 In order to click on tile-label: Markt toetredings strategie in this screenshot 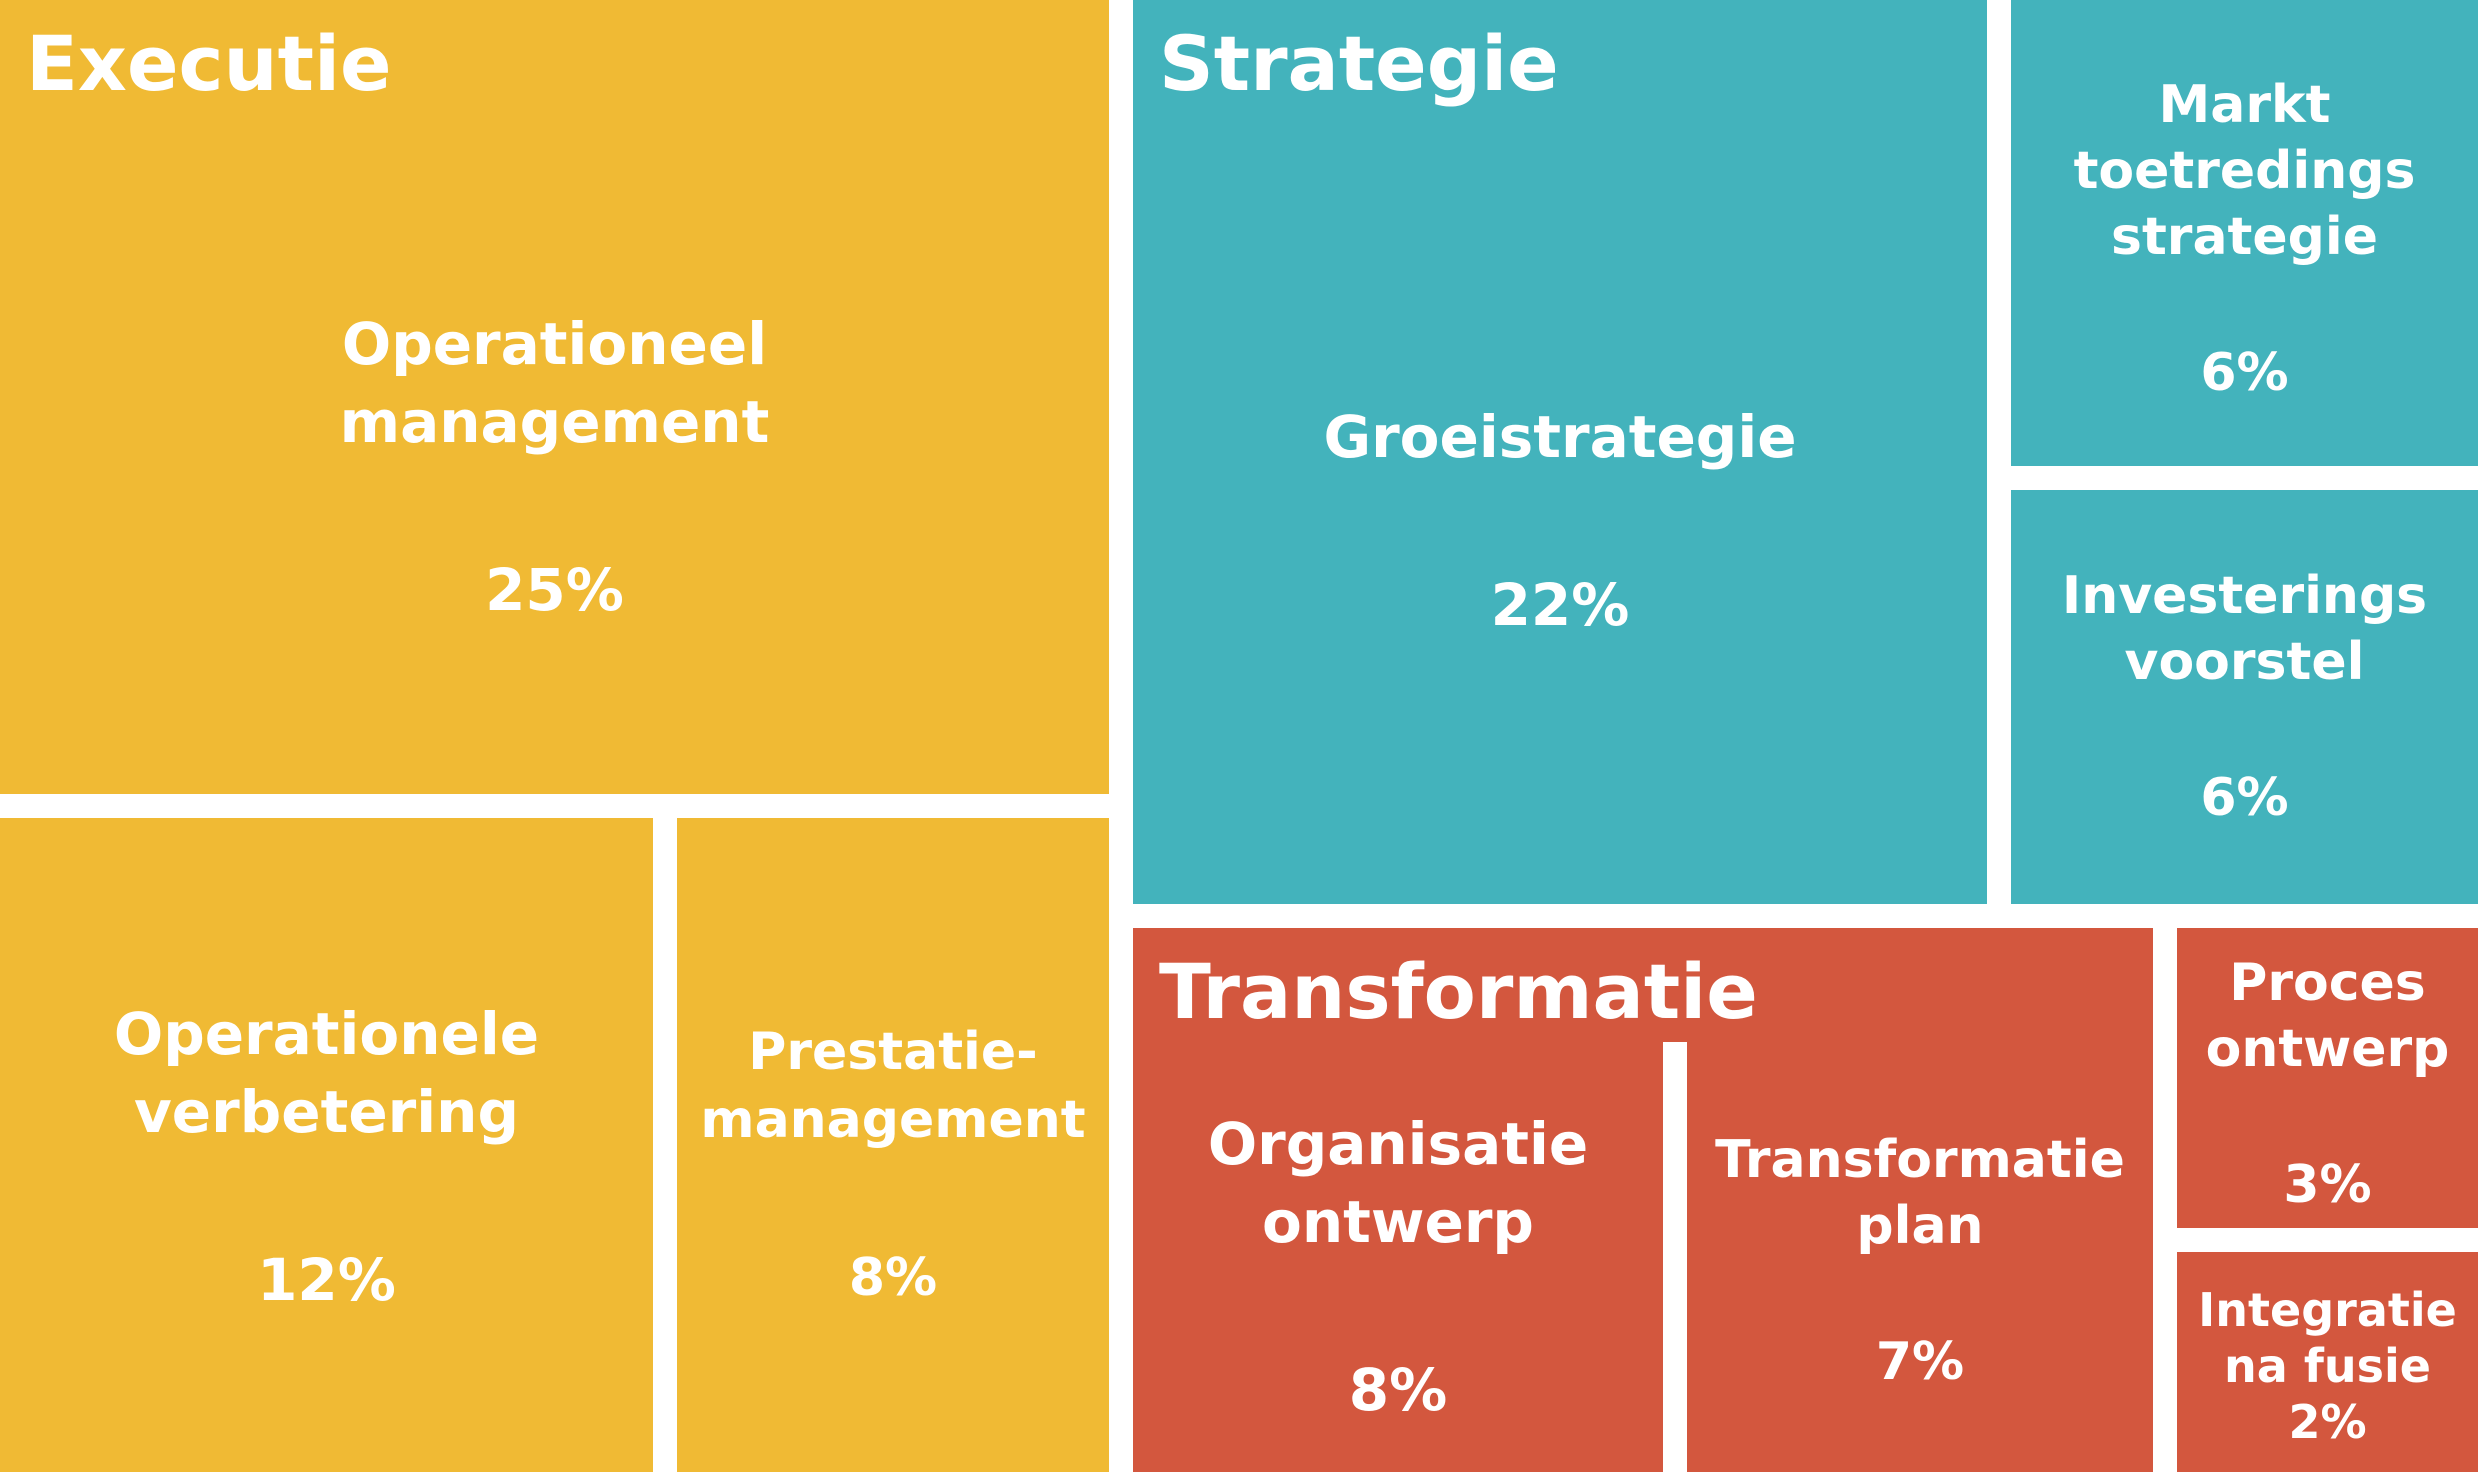, I will do `click(2244, 171)`.